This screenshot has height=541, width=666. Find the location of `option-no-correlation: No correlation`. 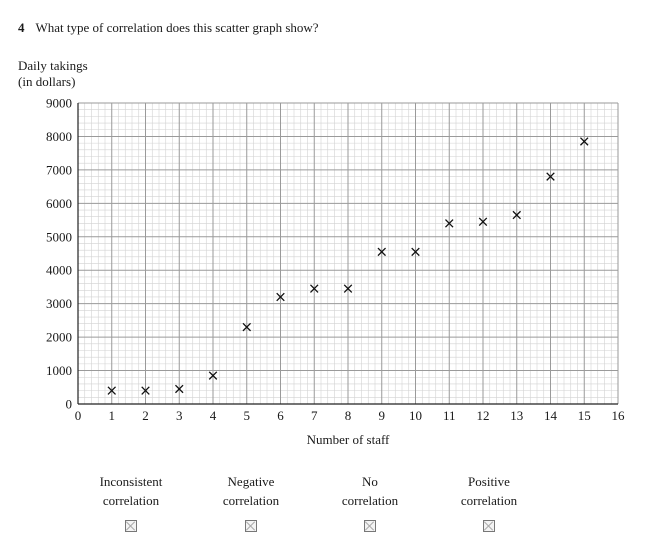

option-no-correlation: No correlation is located at coordinates (370, 504).